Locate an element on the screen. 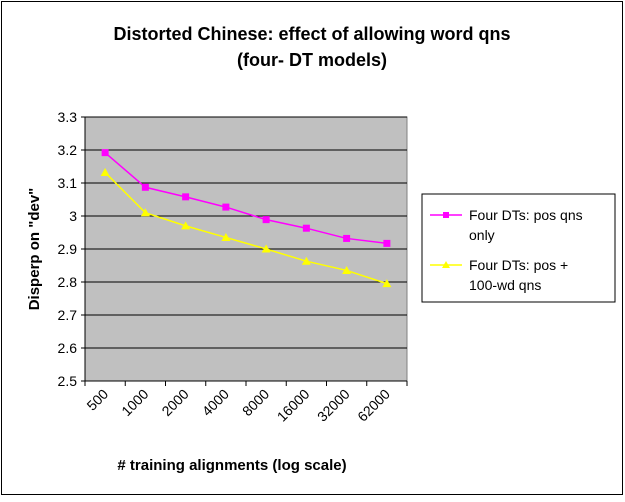 This screenshot has width=625, height=502. y-tick-label: 2.9 is located at coordinates (68, 249).